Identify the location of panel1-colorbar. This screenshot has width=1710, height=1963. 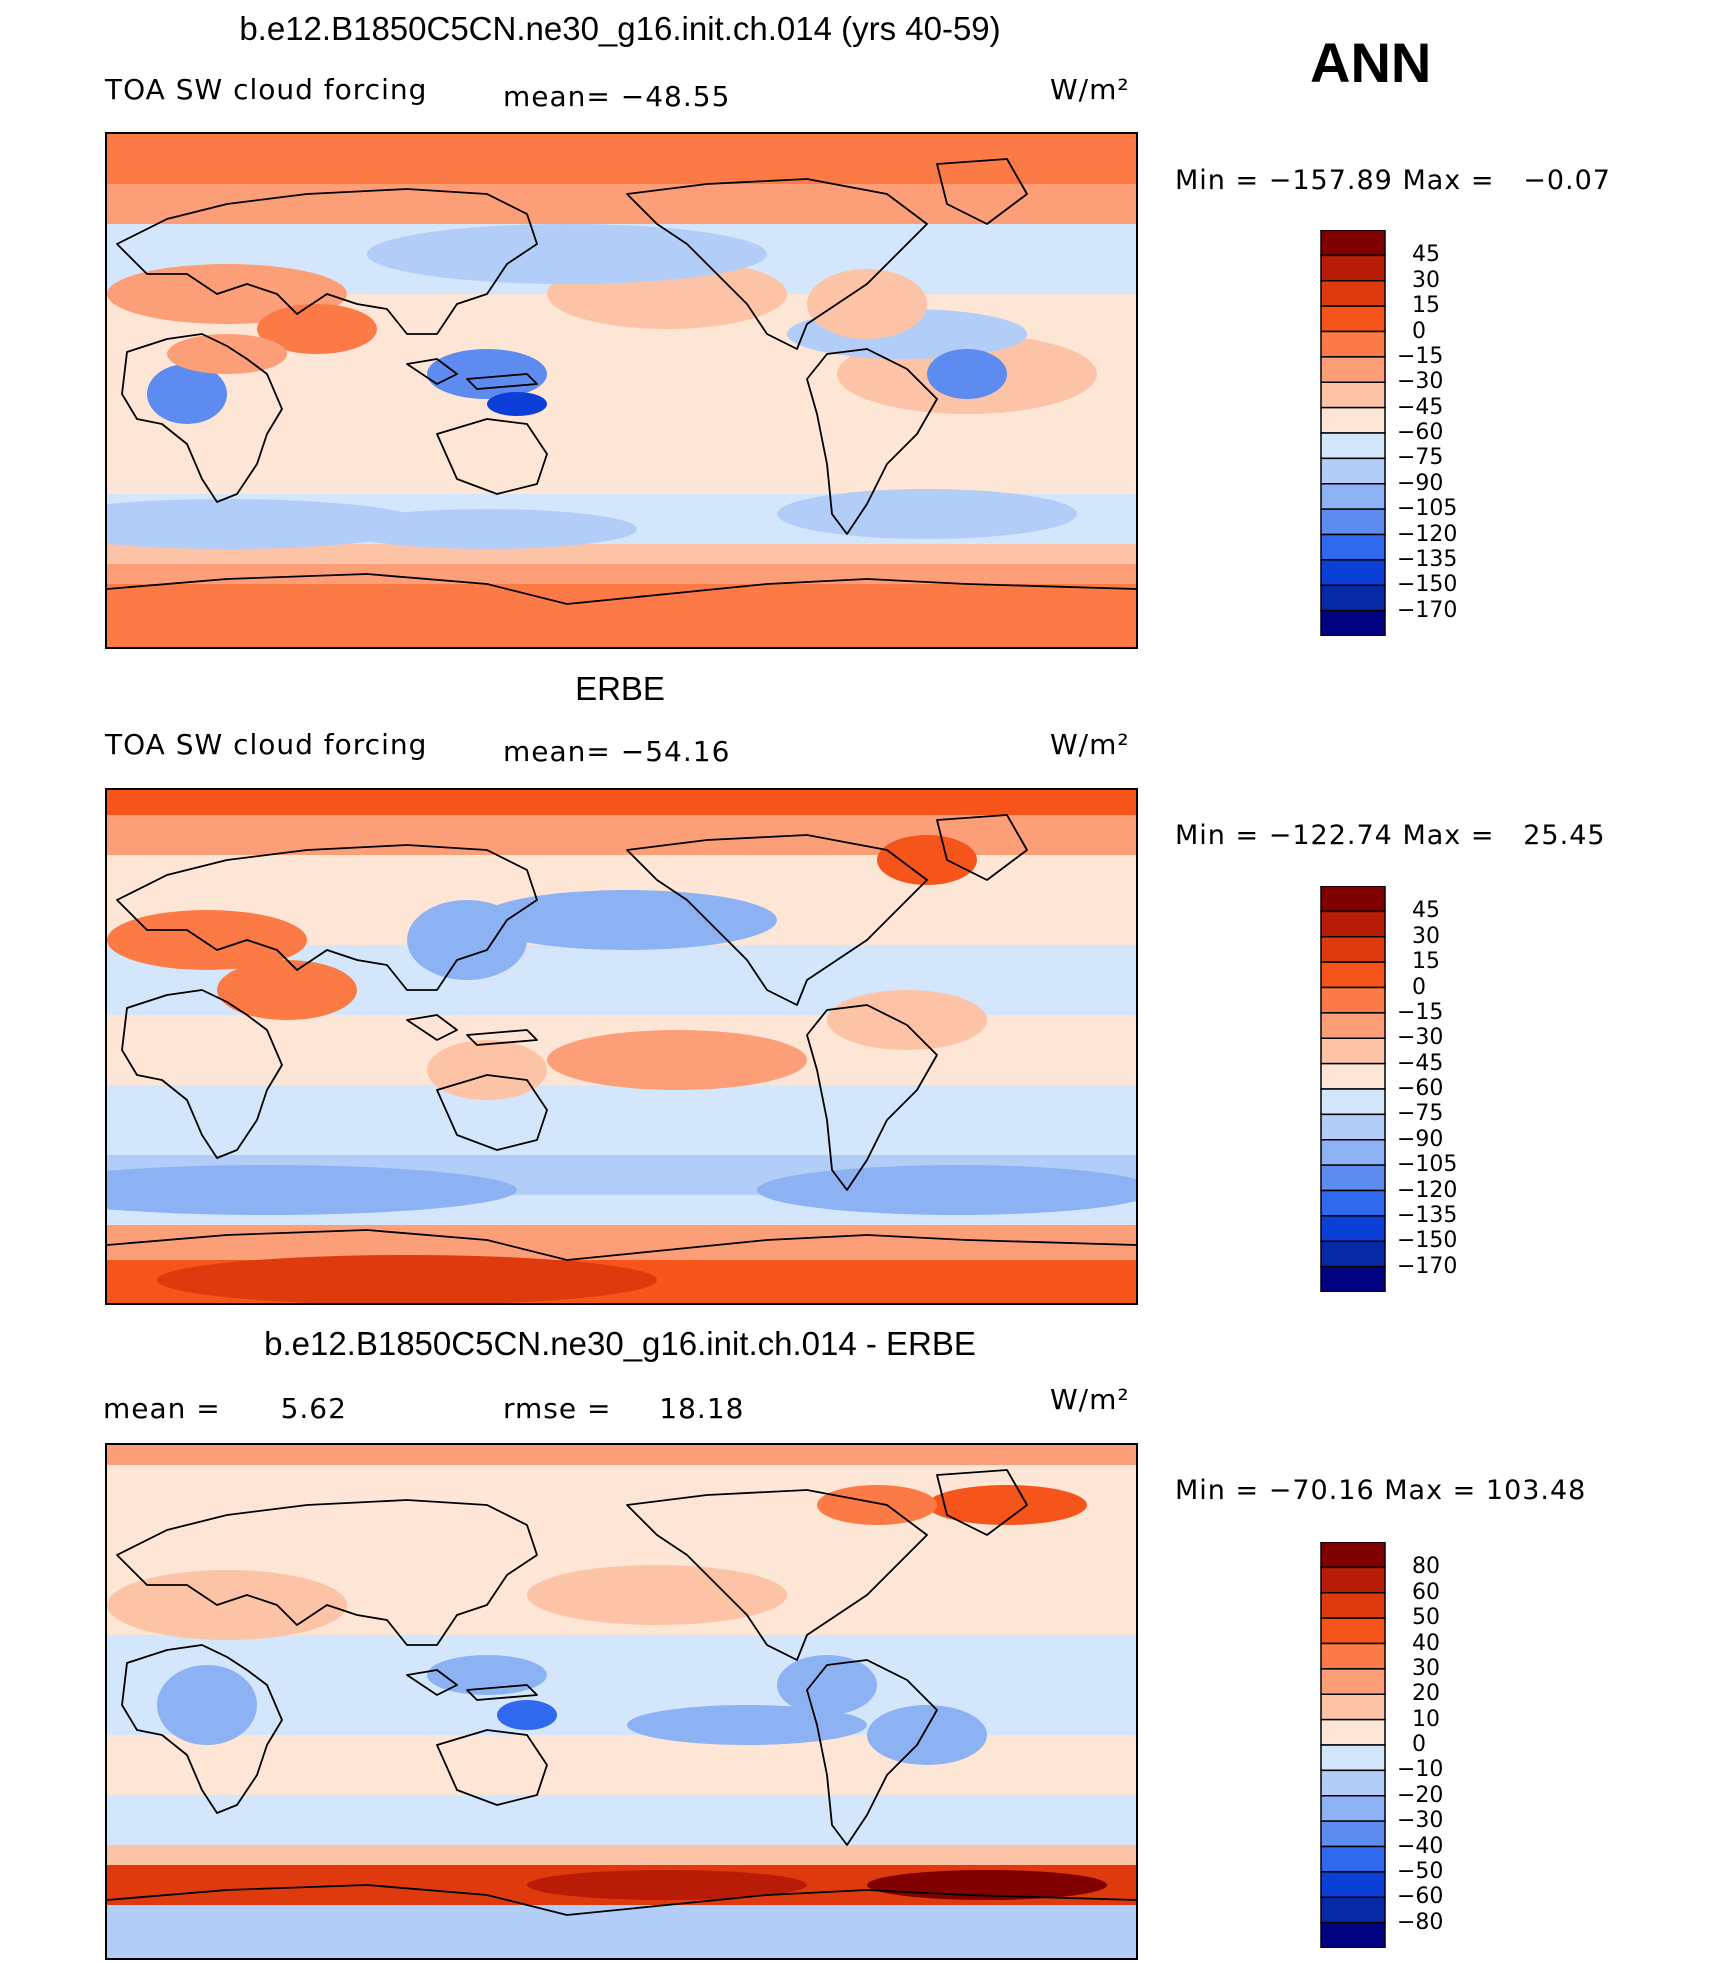
(1353, 433).